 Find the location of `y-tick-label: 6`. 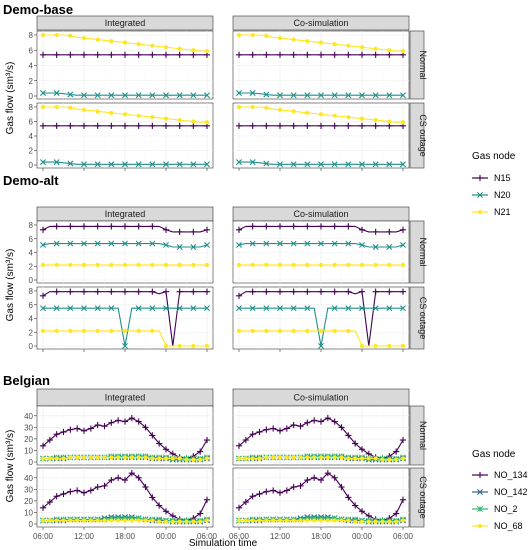

y-tick-label: 6 is located at coordinates (31, 305).